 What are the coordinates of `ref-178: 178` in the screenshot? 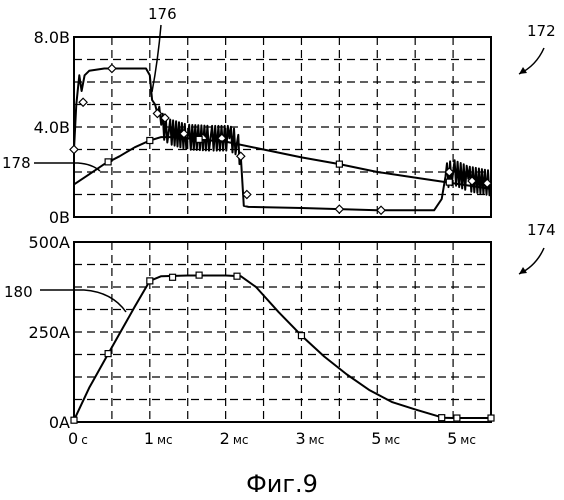 It's located at (16, 163).